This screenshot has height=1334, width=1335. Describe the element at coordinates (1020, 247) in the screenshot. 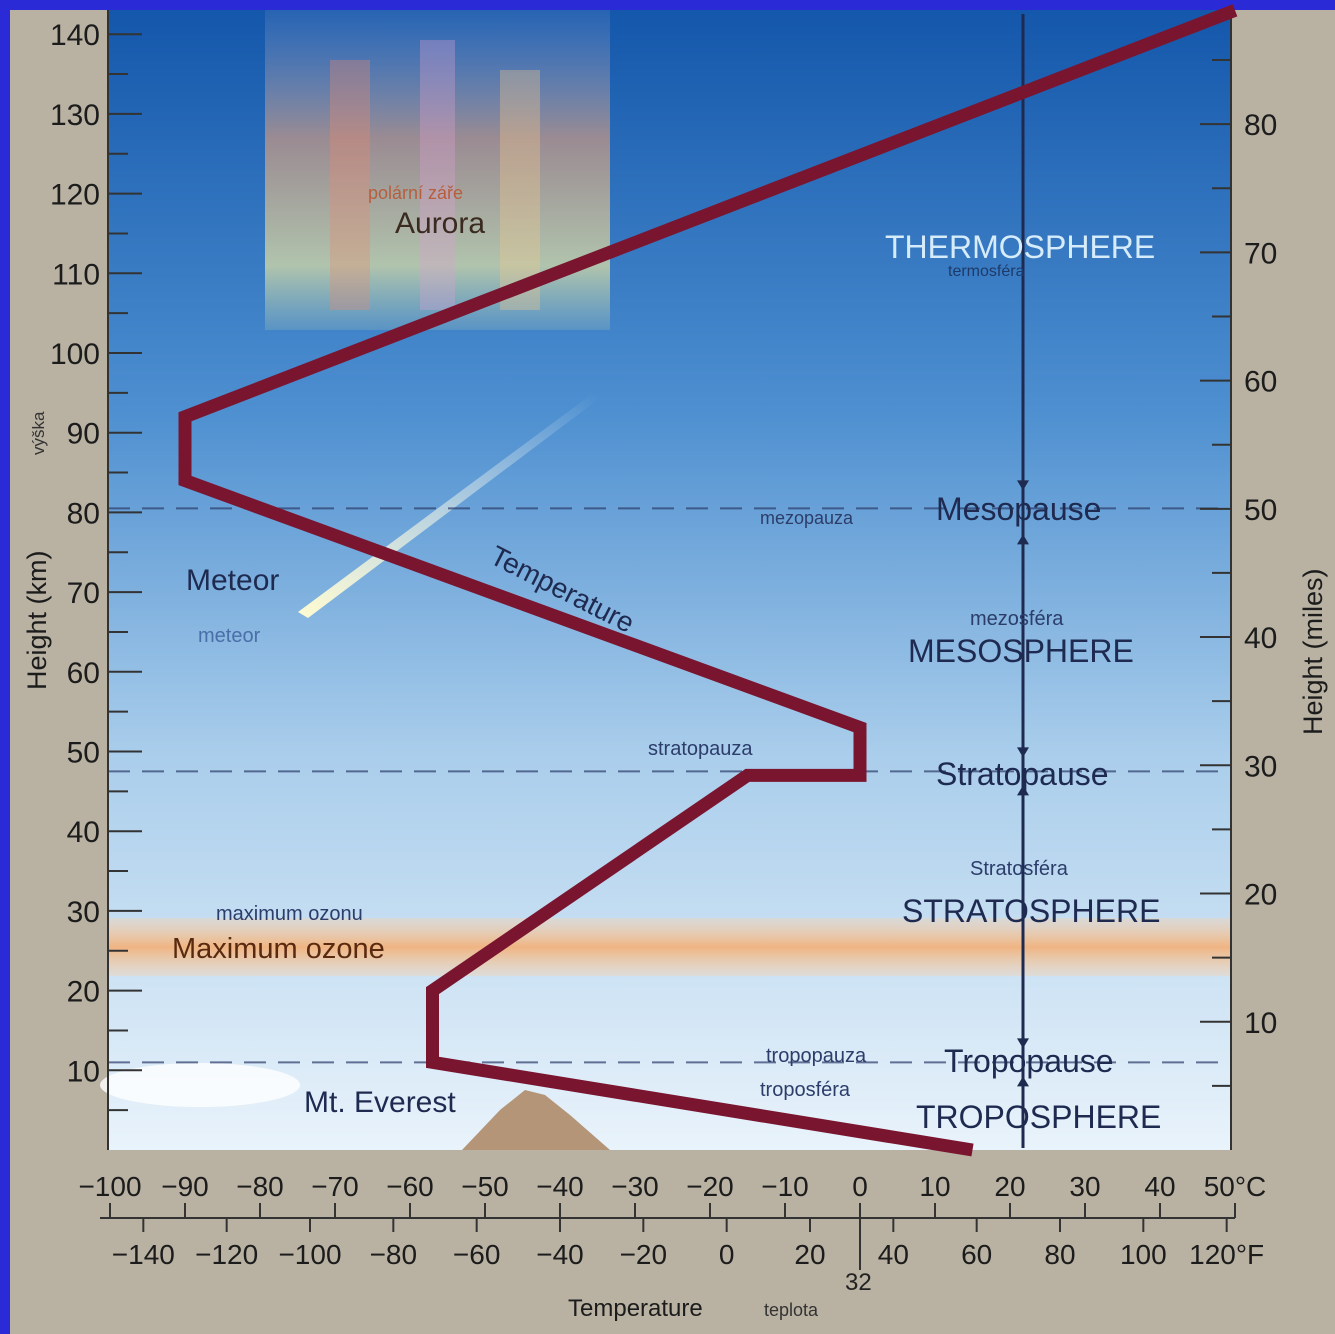

I see `thermosphere-label: THERMOSPHERE` at that location.